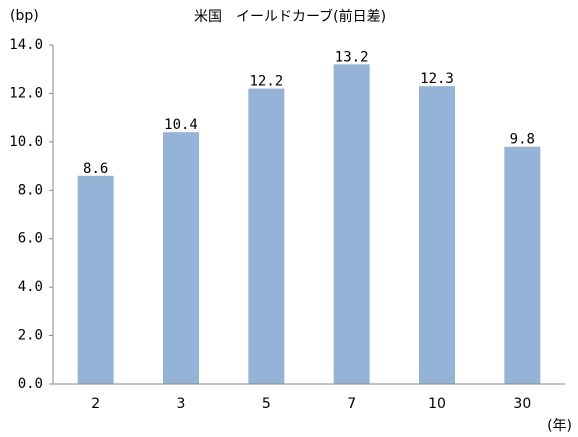 Image resolution: width=578 pixels, height=437 pixels. What do you see at coordinates (559, 426) in the screenshot?
I see `x-axis-label: (年)` at bounding box center [559, 426].